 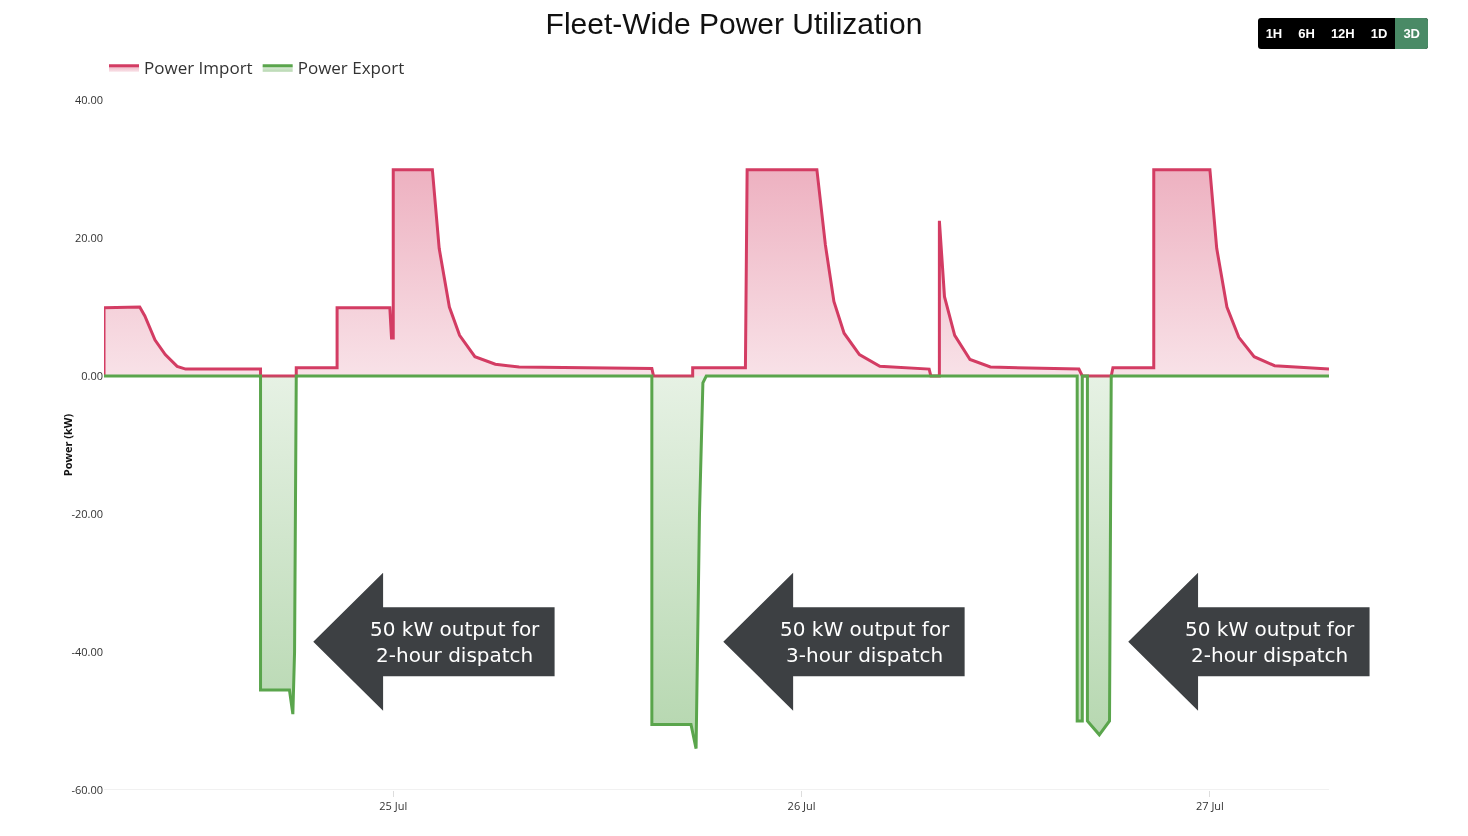 What do you see at coordinates (67, 445) in the screenshot?
I see `y-axis-title: Power (kW)` at bounding box center [67, 445].